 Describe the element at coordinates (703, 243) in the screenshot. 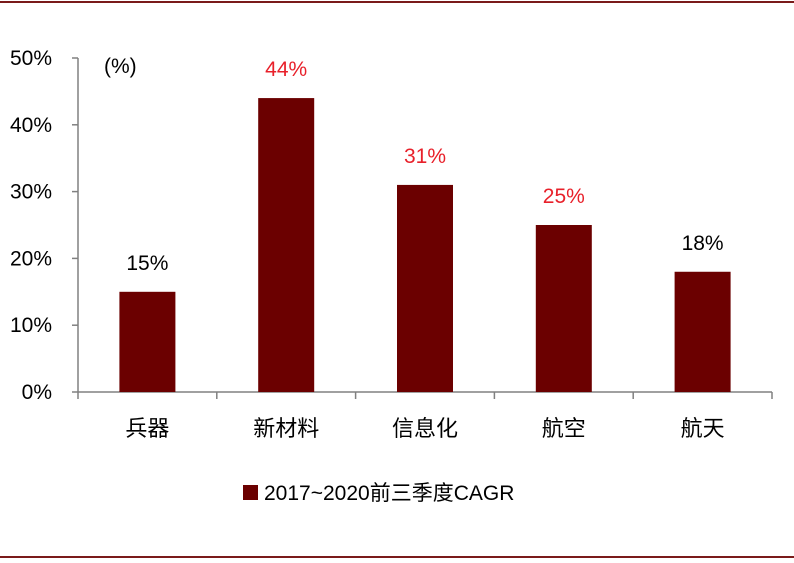

I see `data-label: 18%` at that location.